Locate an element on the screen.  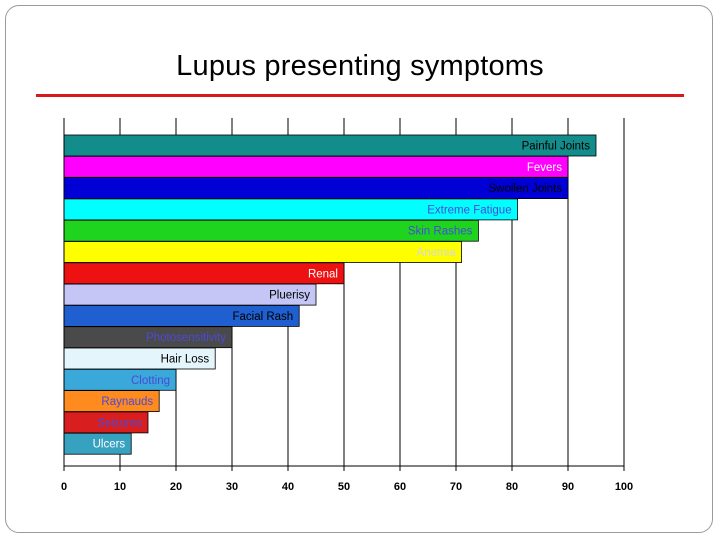
bar-label-6: Renal is located at coordinates (323, 274).